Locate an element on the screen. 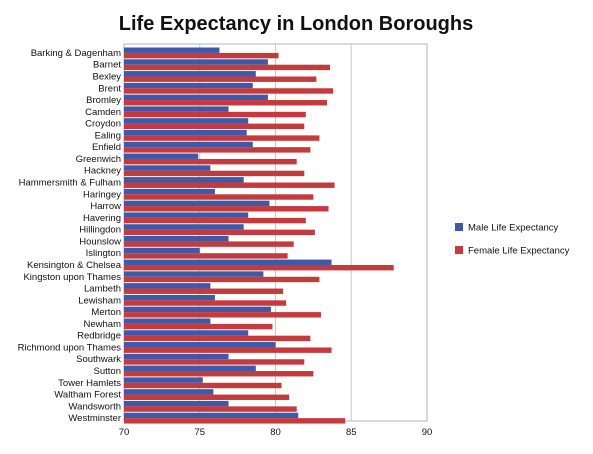 This screenshot has width=593, height=454. legend-swatch-male is located at coordinates (459, 227).